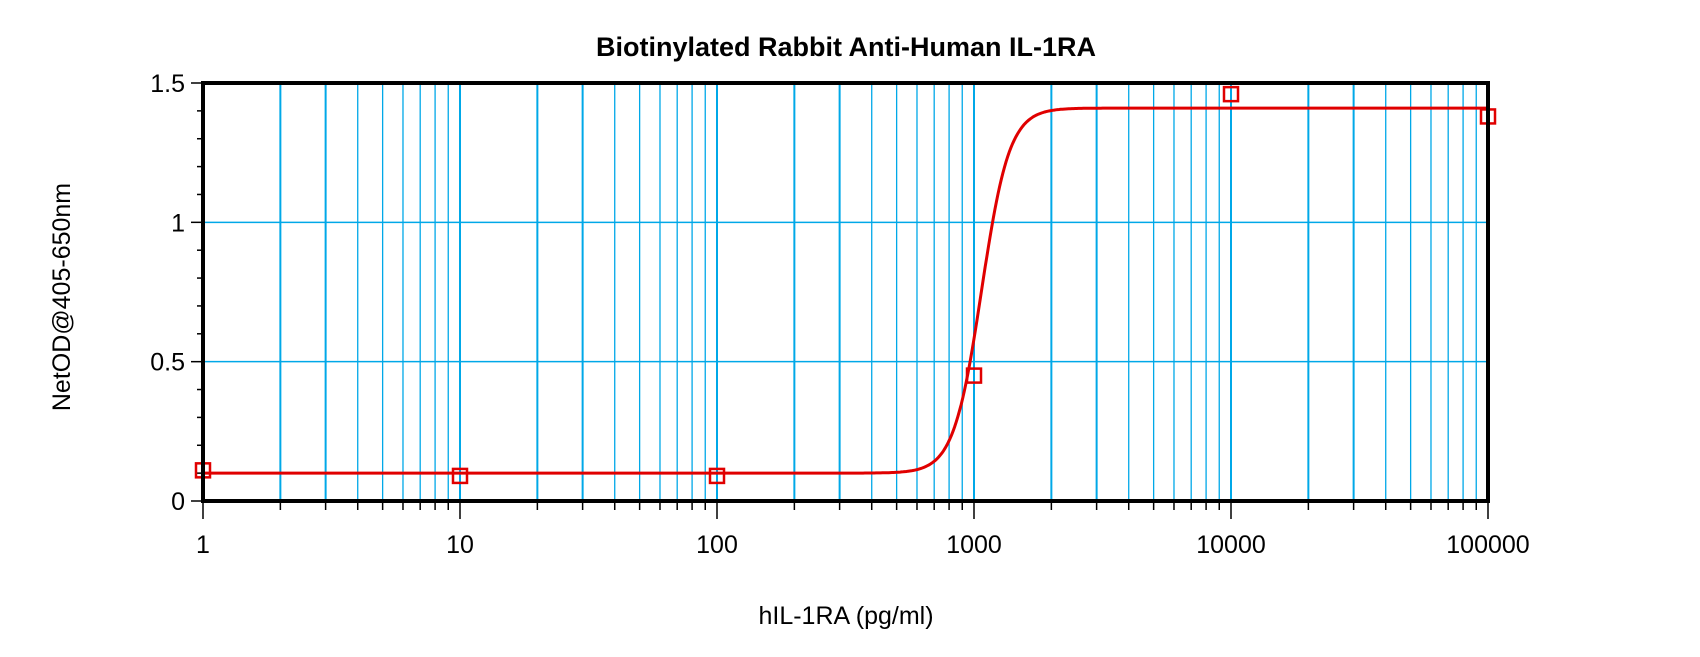 The width and height of the screenshot is (1700, 657). I want to click on y-tick-label: 0.5, so click(167, 363).